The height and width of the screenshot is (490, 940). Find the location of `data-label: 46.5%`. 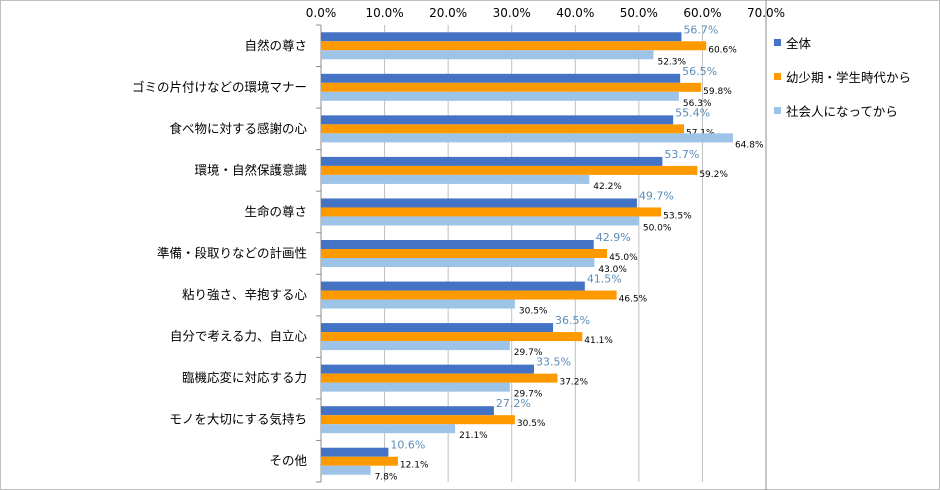

data-label: 46.5% is located at coordinates (633, 300).